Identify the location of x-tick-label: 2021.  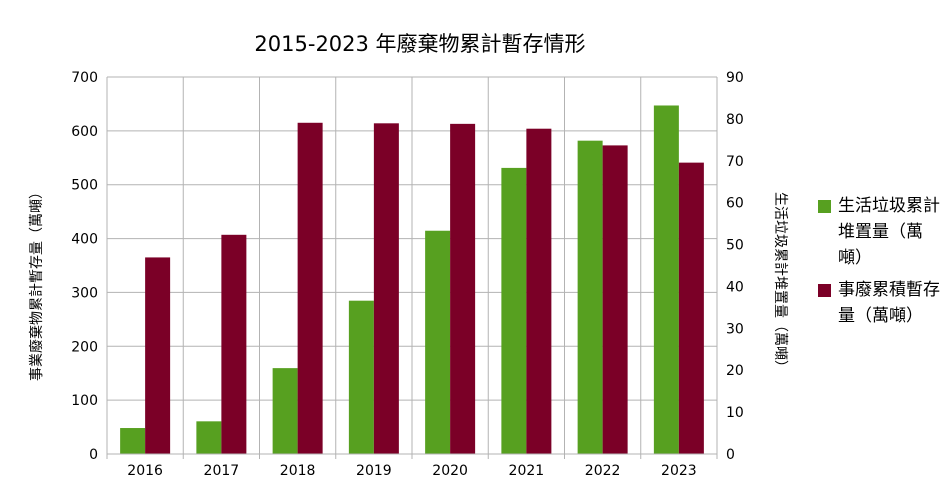
(527, 471).